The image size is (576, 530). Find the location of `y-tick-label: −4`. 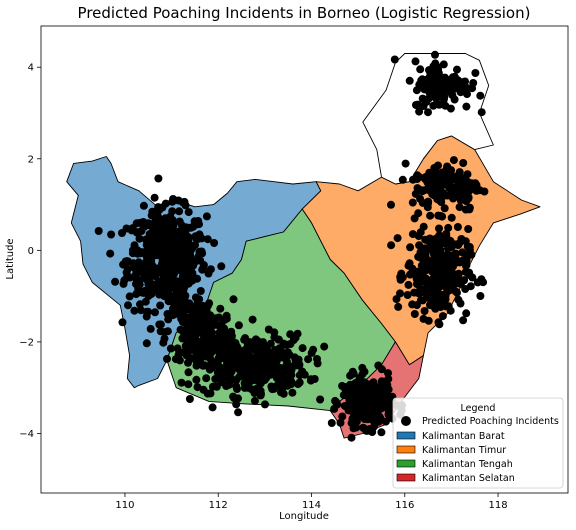

y-tick-label: −4 is located at coordinates (26, 434).